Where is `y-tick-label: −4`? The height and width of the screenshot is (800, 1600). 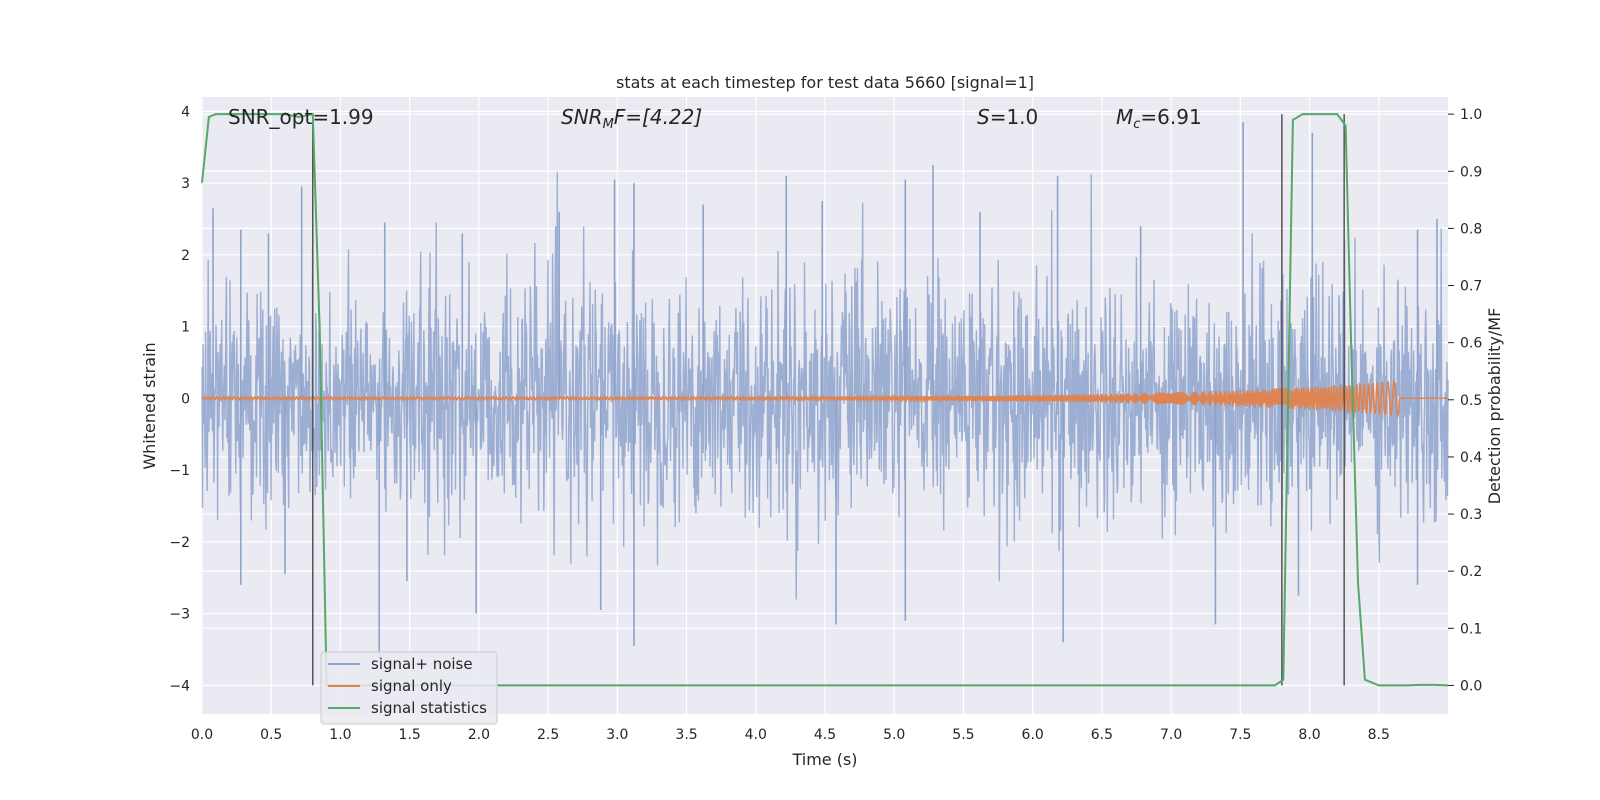
y-tick-label: −4 is located at coordinates (179, 686).